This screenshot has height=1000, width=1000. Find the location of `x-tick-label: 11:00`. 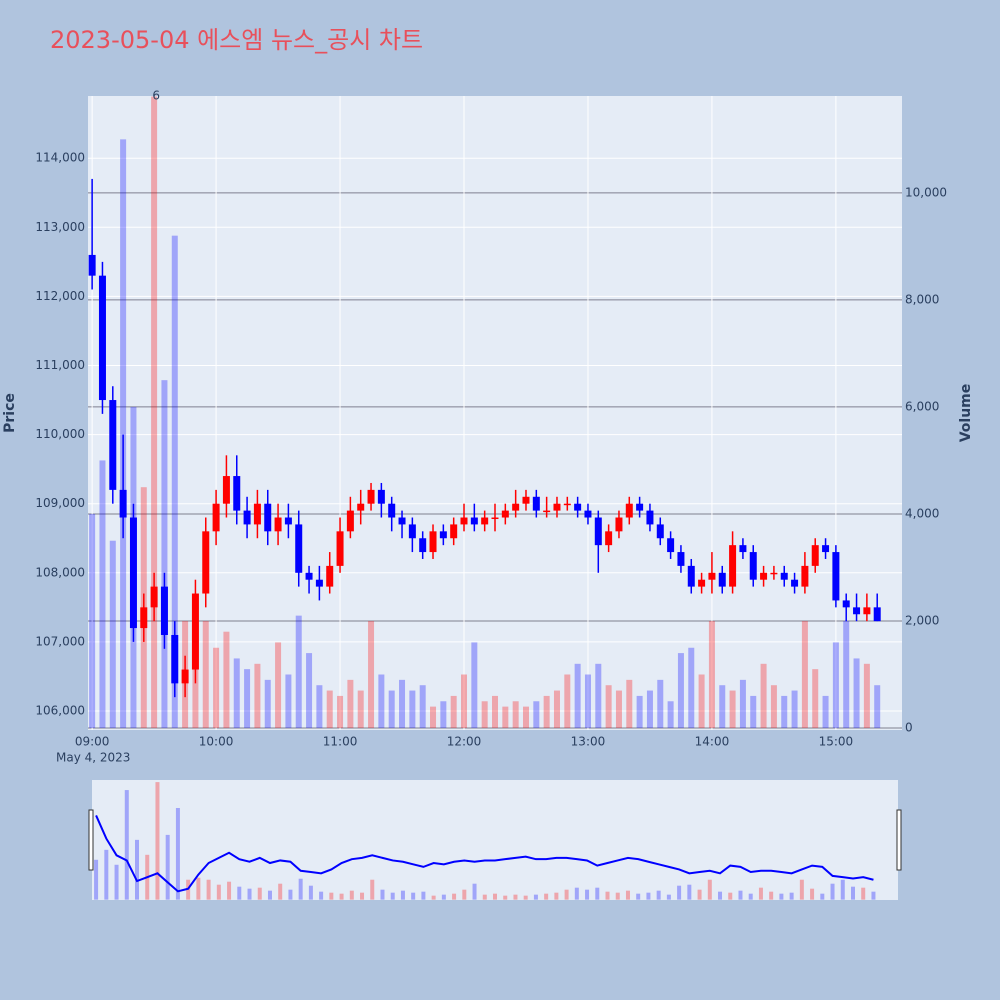

x-tick-label: 11:00 is located at coordinates (340, 742).